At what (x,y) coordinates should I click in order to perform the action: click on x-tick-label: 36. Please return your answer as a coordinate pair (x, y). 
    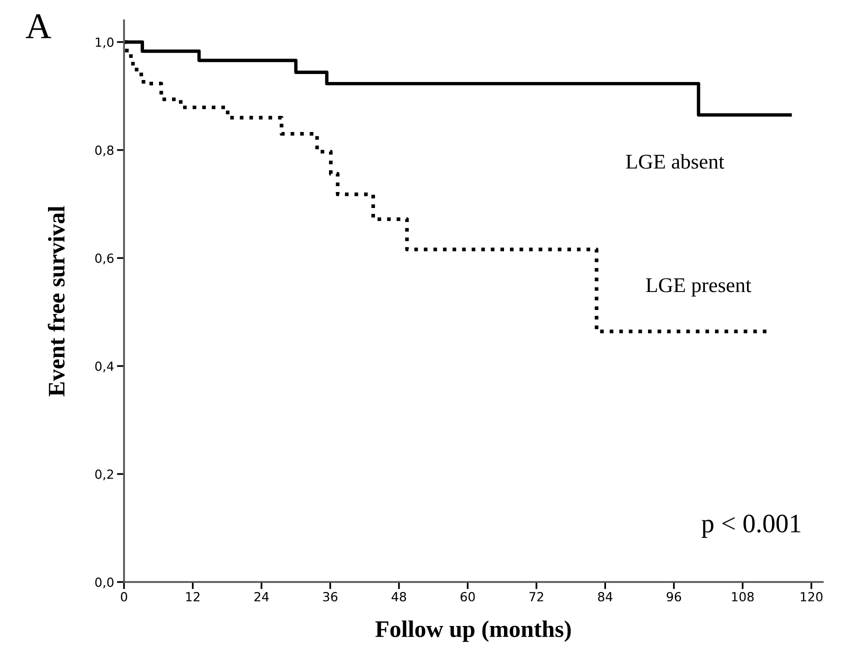
    Looking at the image, I should click on (330, 597).